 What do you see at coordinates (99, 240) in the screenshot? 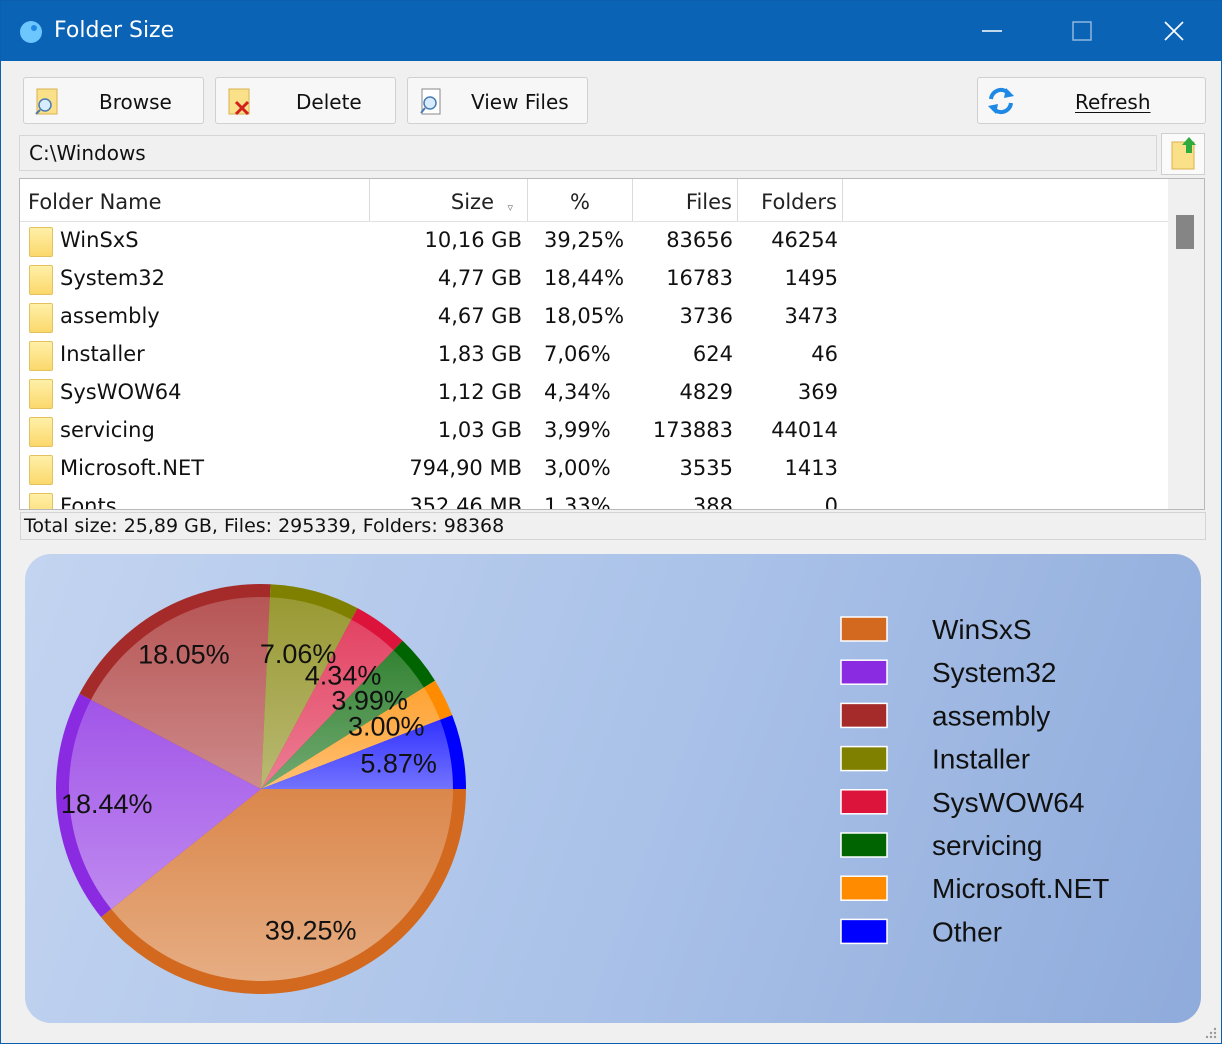
I see `folder-name: WinSxS` at bounding box center [99, 240].